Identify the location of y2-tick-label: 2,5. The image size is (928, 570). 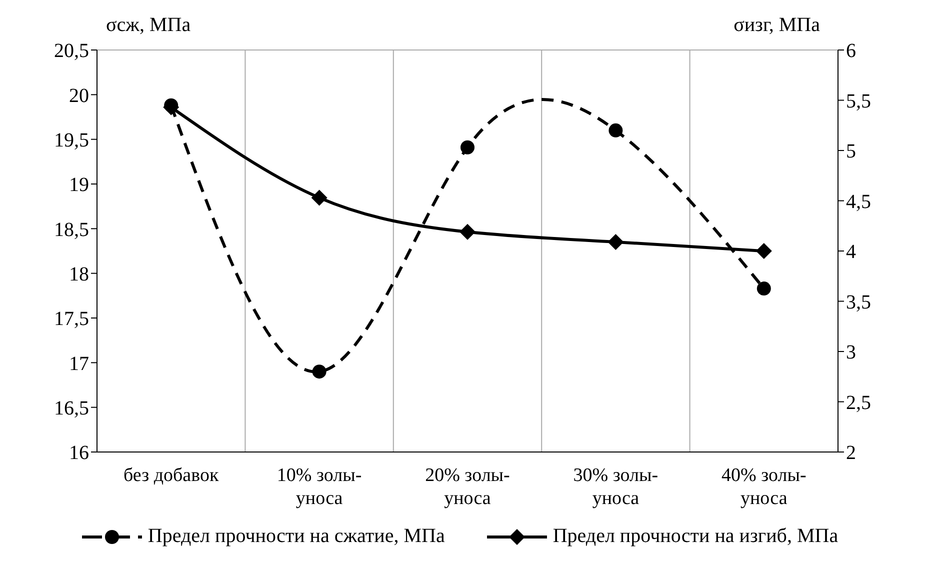
(858, 403).